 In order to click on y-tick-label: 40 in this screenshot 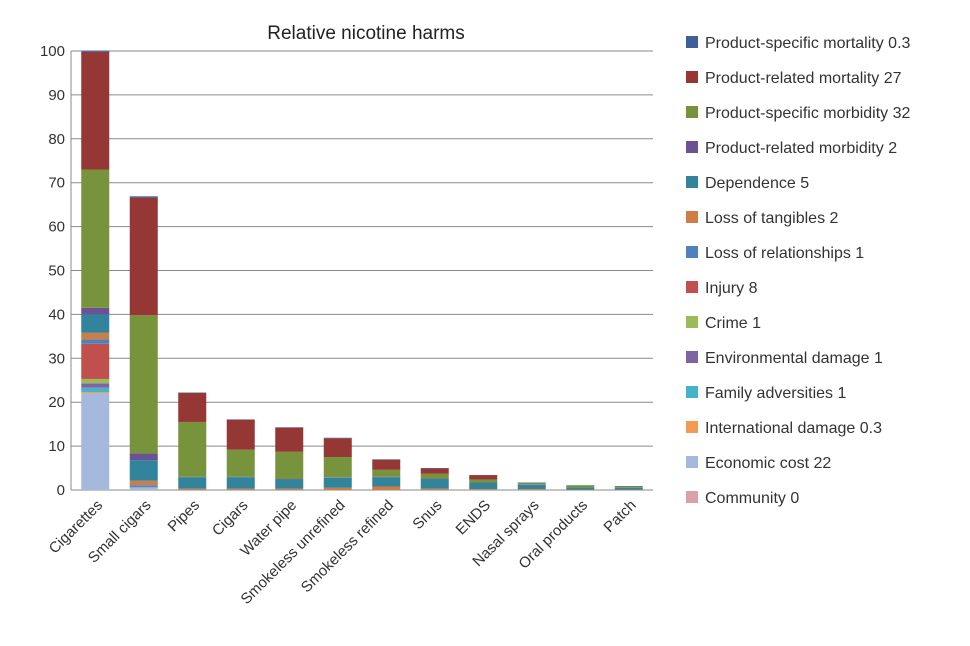, I will do `click(56, 314)`.